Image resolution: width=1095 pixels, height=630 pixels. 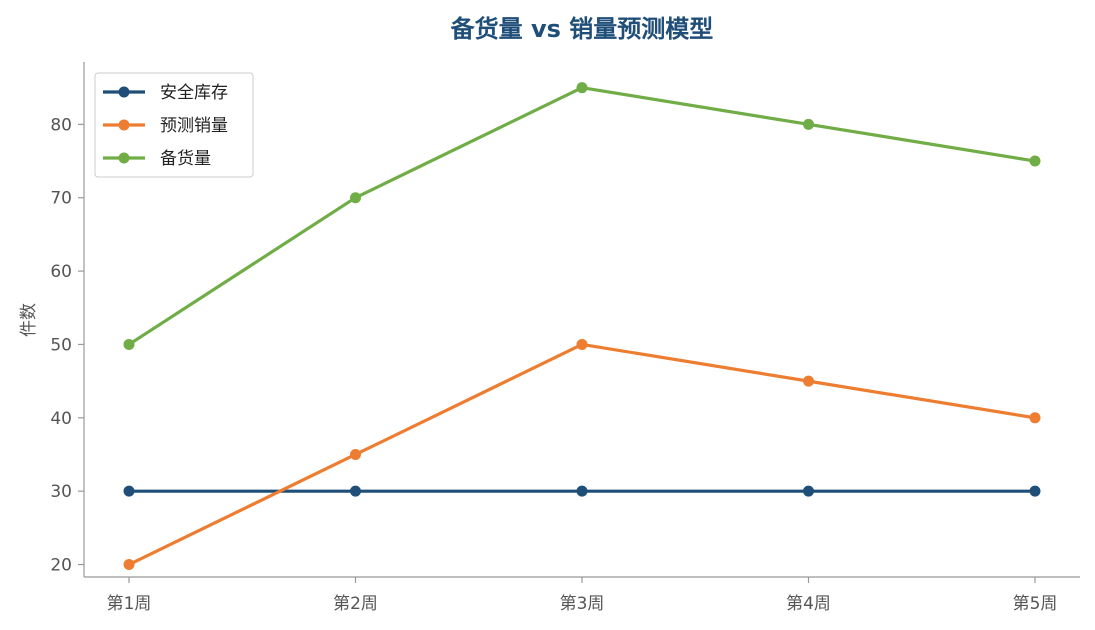 I want to click on legend-label: 安全库存, so click(x=194, y=93).